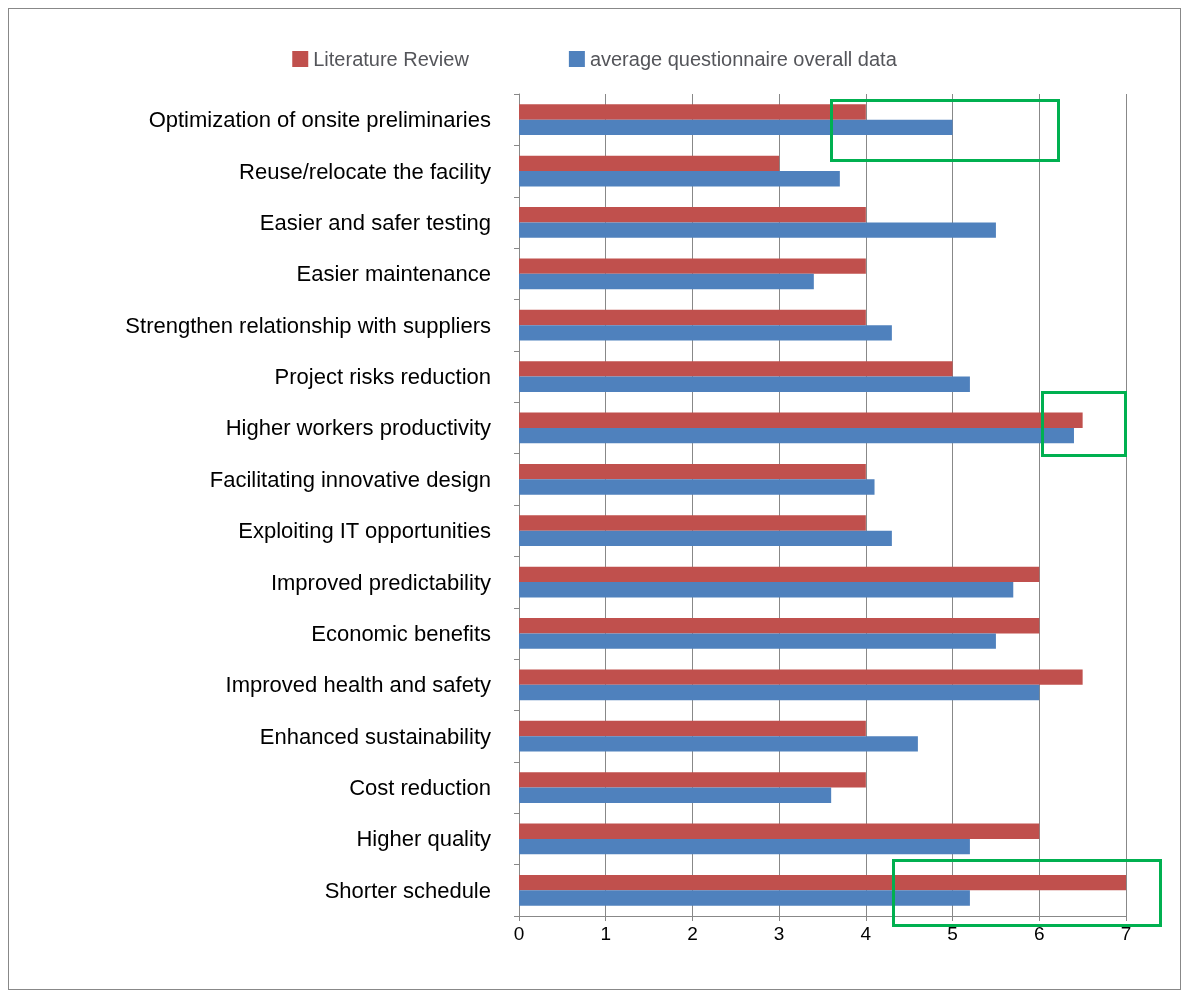 This screenshot has width=1189, height=998. I want to click on y-tick-label: Cost reduction, so click(420, 788).